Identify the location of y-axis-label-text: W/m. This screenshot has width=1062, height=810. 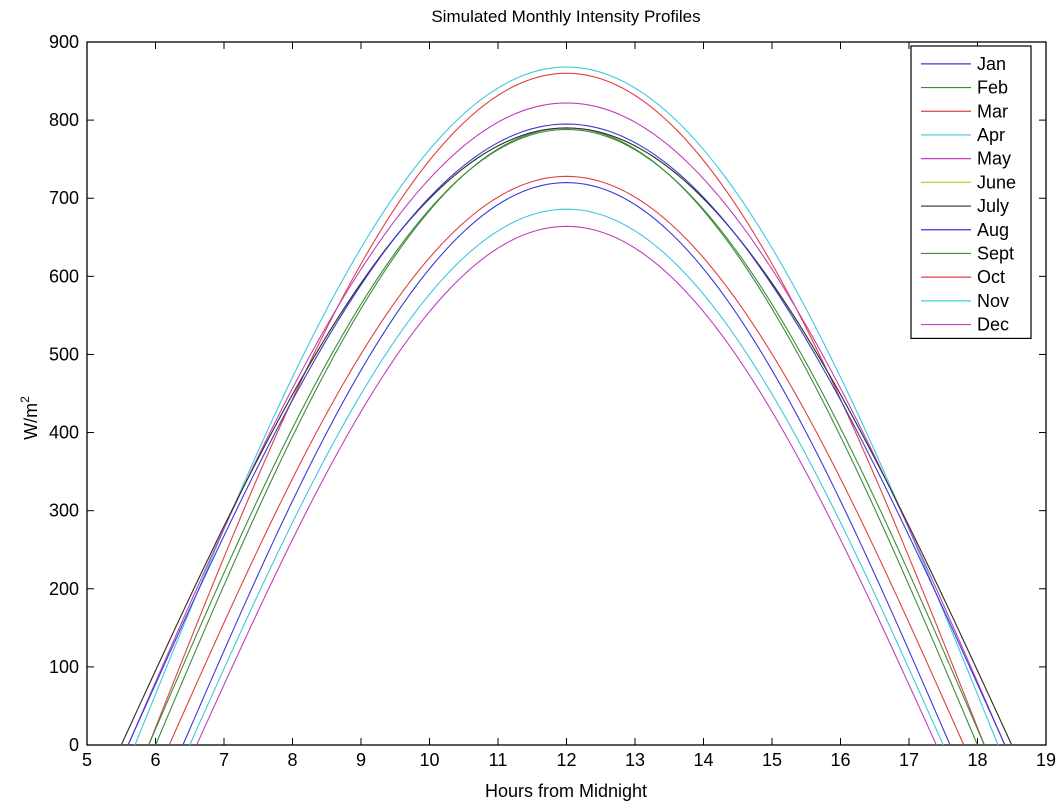
(31, 421).